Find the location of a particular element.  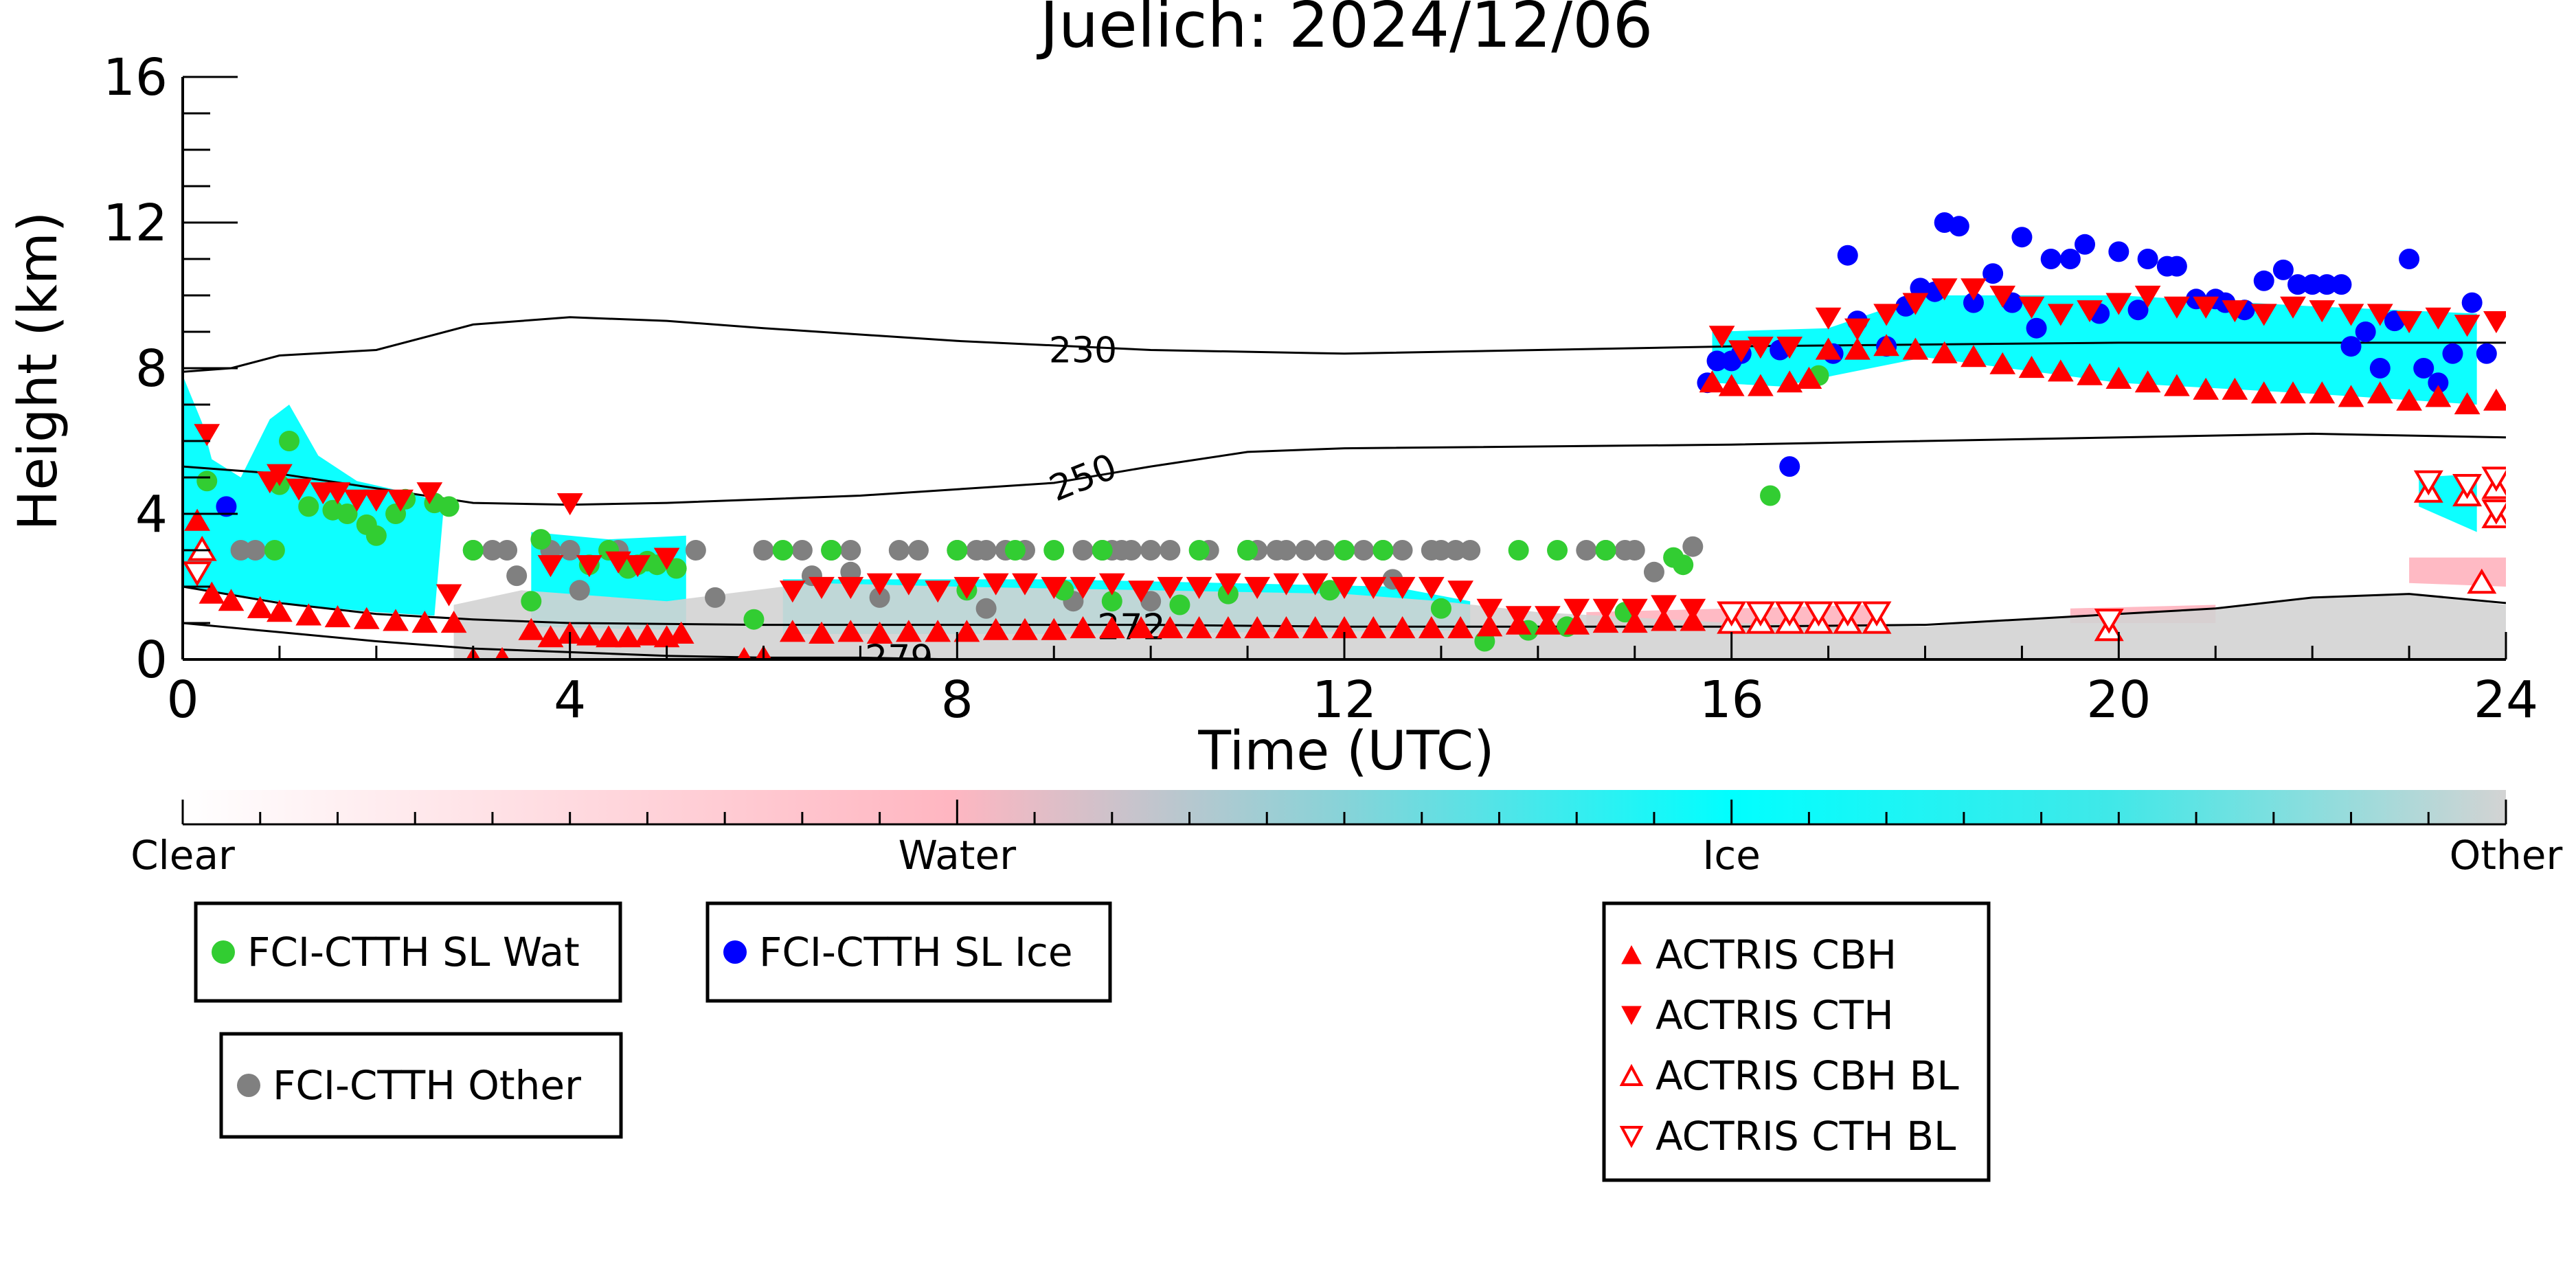

legend-label: FCI-CTTH SL Ice is located at coordinates (916, 952).